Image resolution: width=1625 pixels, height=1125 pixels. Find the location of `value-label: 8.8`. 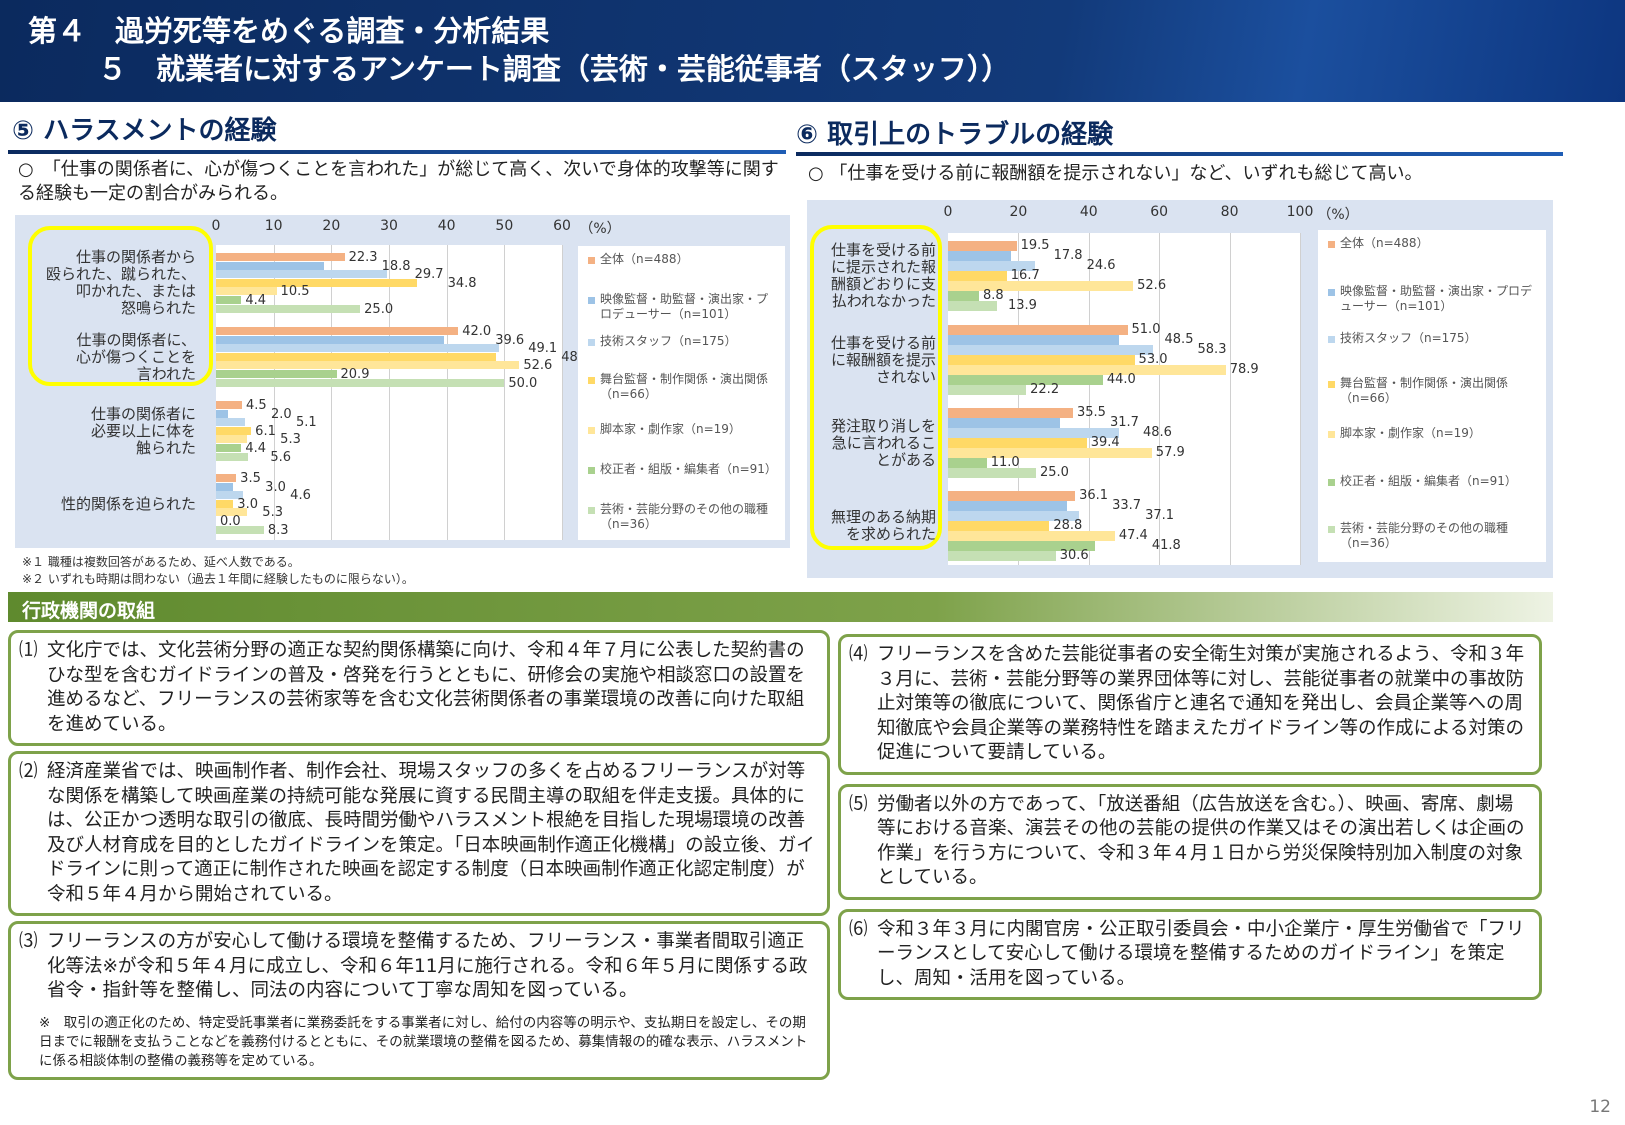

value-label: 8.8 is located at coordinates (993, 295).